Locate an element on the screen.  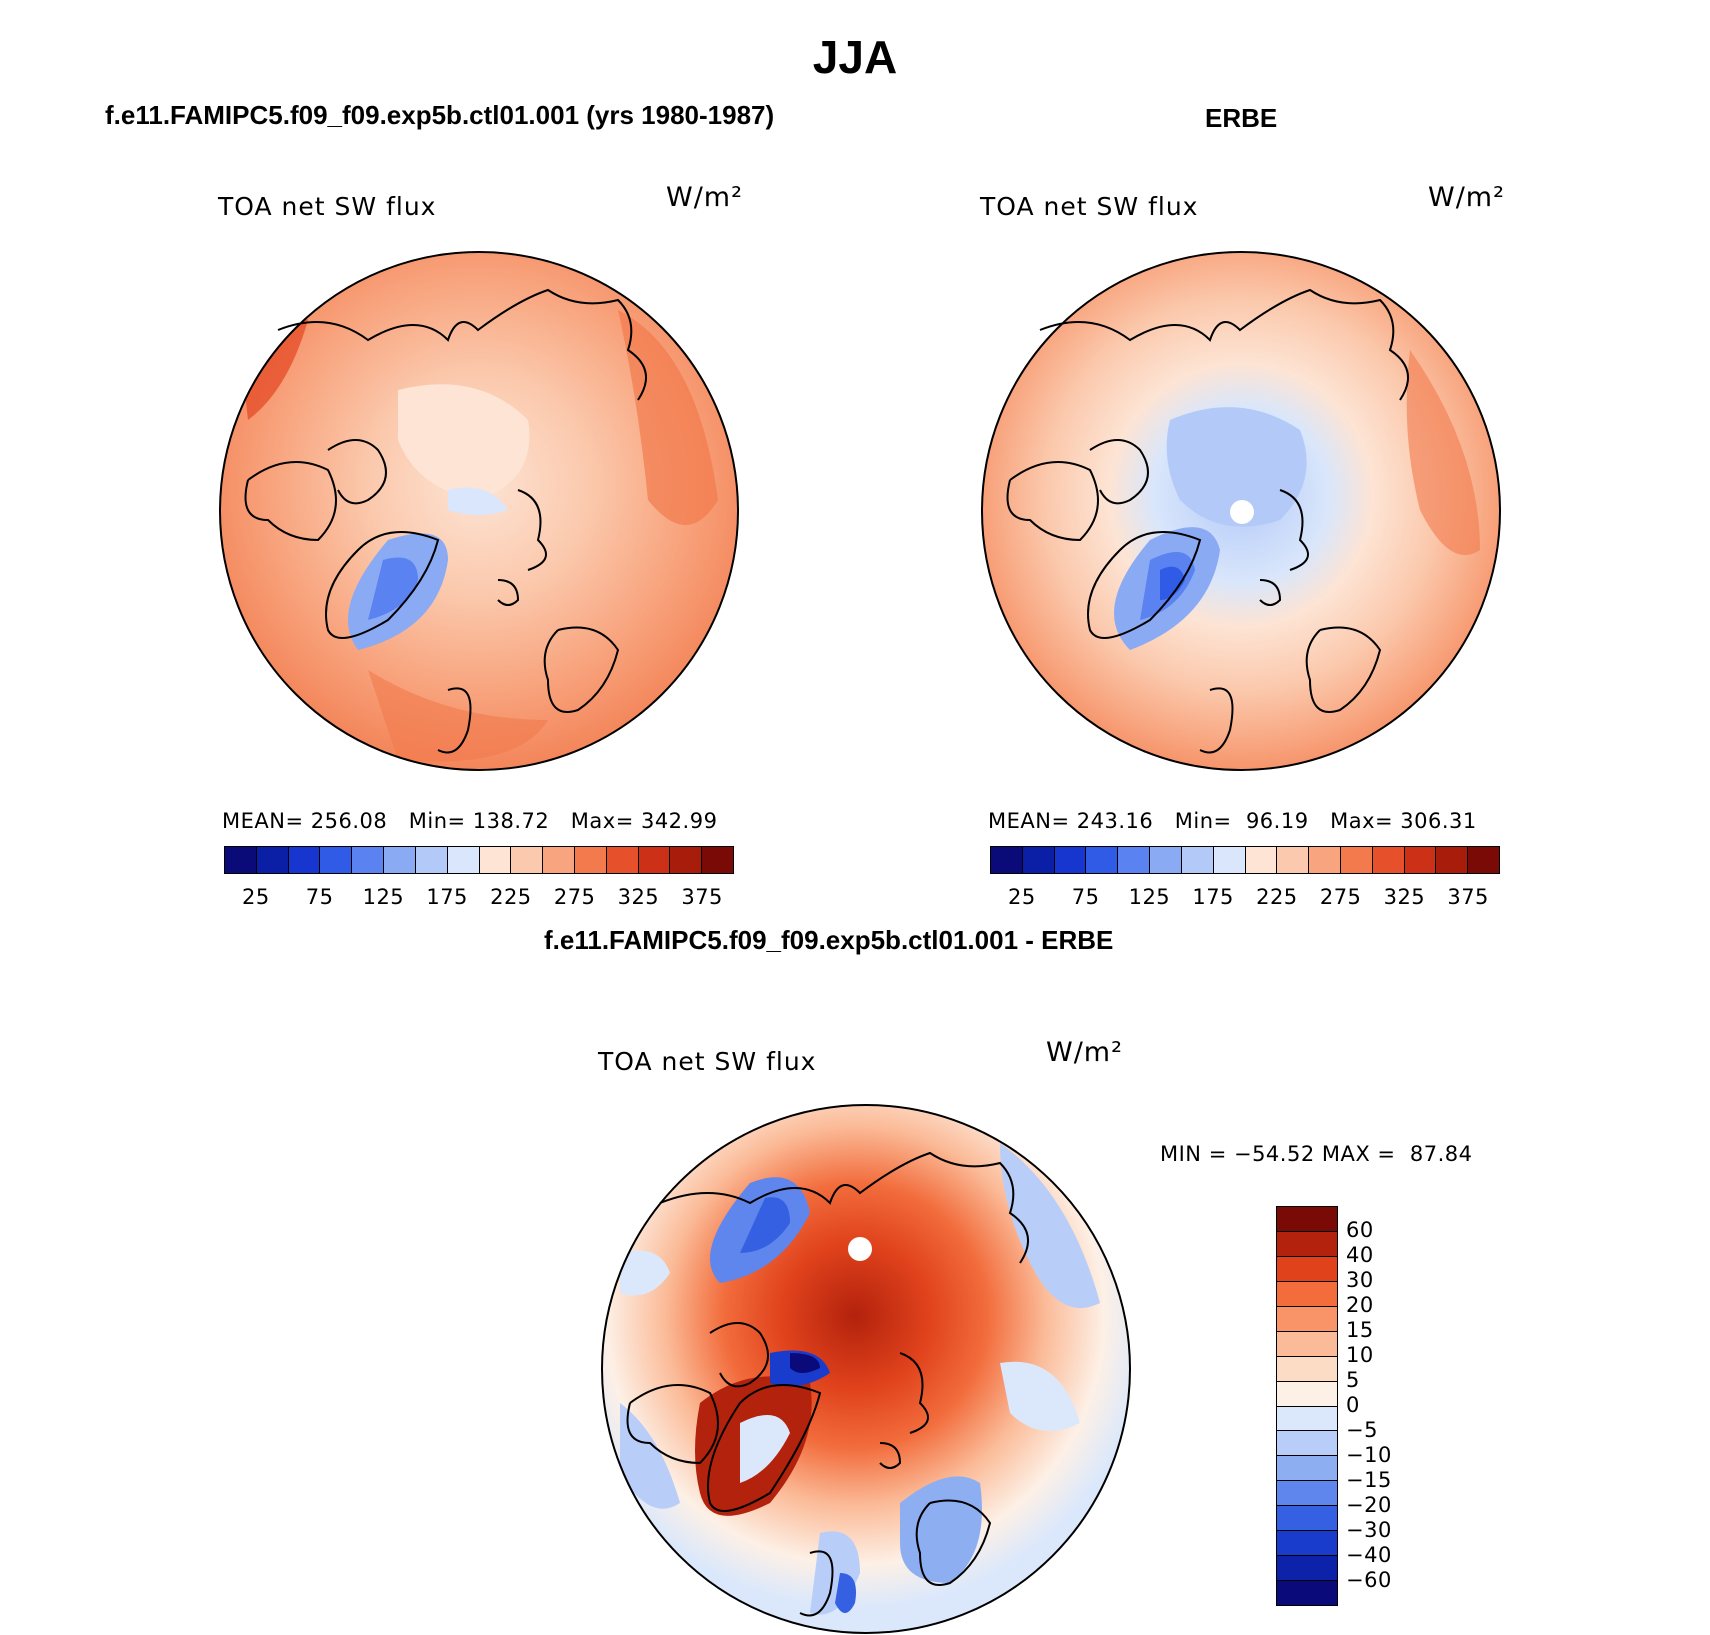
colorbar-tick-label: 20 is located at coordinates (1360, 1305).